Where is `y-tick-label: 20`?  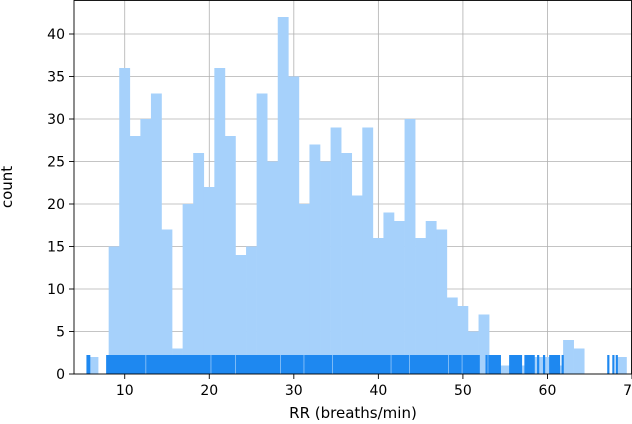
y-tick-label: 20 is located at coordinates (56, 205).